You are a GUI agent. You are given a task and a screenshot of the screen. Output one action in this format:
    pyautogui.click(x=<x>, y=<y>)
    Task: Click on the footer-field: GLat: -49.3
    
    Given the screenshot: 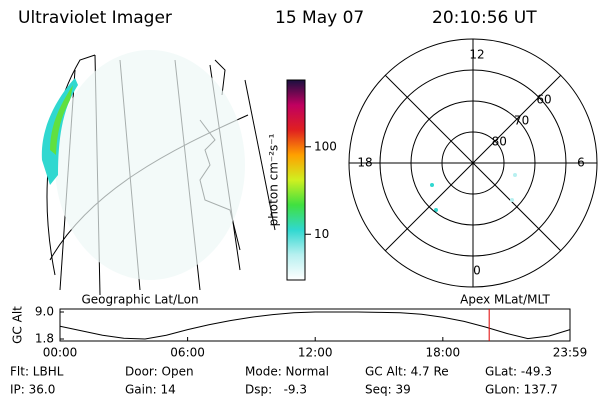 What is the action you would take?
    pyautogui.click(x=518, y=372)
    